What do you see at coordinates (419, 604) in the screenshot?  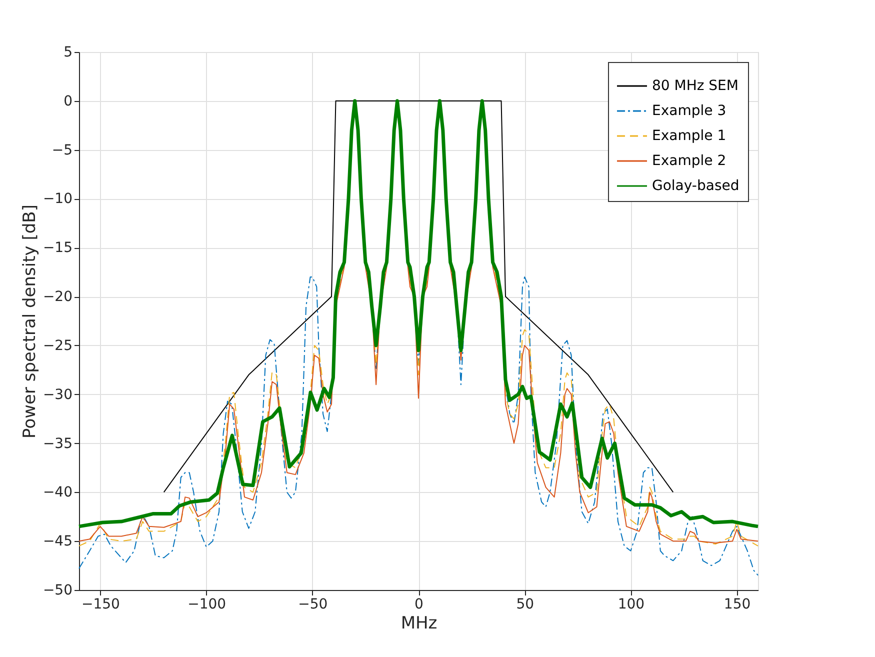 I see `x-tick-label: 0` at bounding box center [419, 604].